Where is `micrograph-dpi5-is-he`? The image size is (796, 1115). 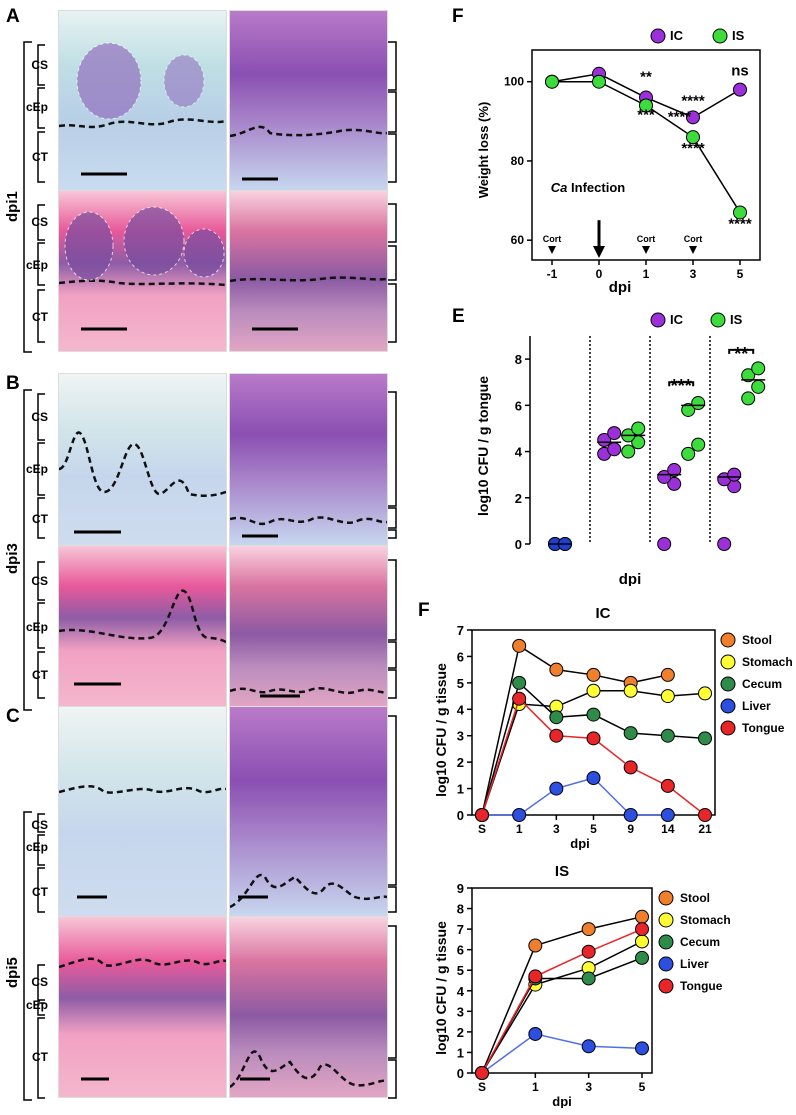
micrograph-dpi5-is-he is located at coordinates (308, 1007).